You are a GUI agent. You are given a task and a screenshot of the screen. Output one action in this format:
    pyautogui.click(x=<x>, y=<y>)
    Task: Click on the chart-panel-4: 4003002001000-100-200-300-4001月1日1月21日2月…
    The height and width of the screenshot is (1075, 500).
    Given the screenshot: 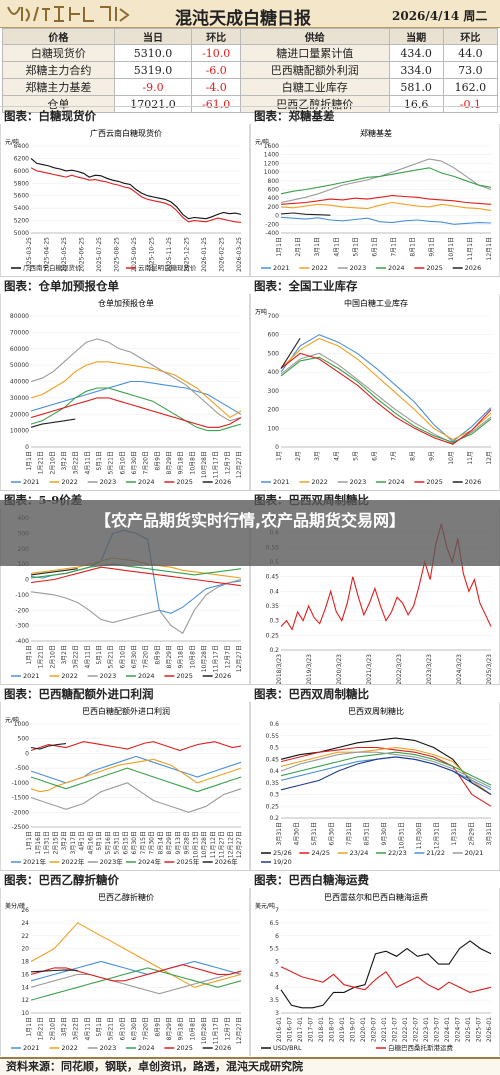 What is the action you would take?
    pyautogui.click(x=125, y=596)
    